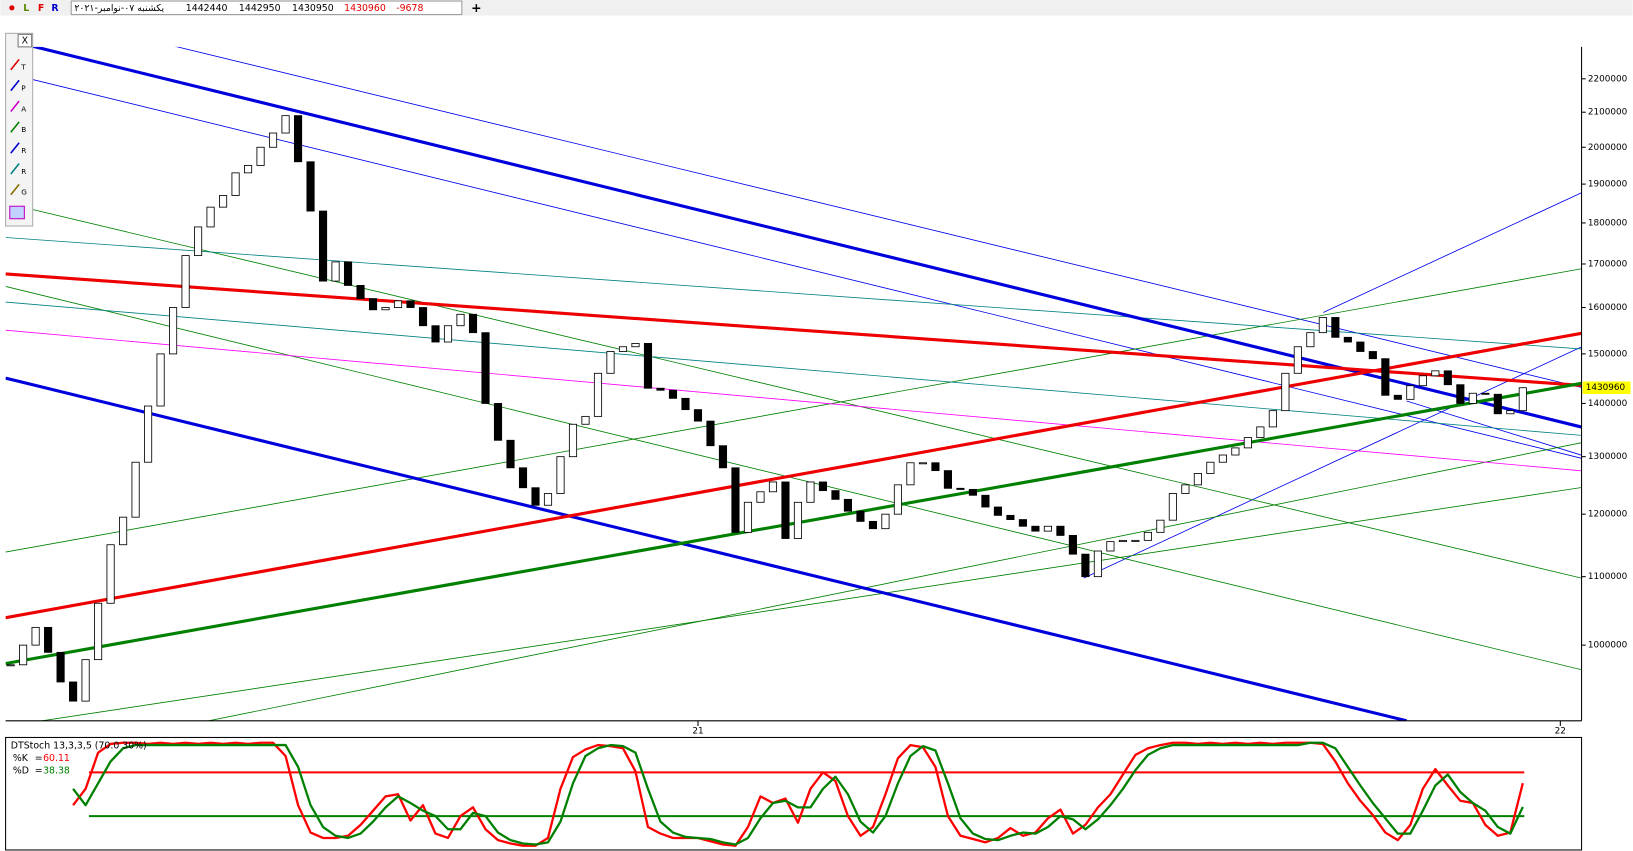  What do you see at coordinates (55, 8) in the screenshot?
I see `mode-r: R` at bounding box center [55, 8].